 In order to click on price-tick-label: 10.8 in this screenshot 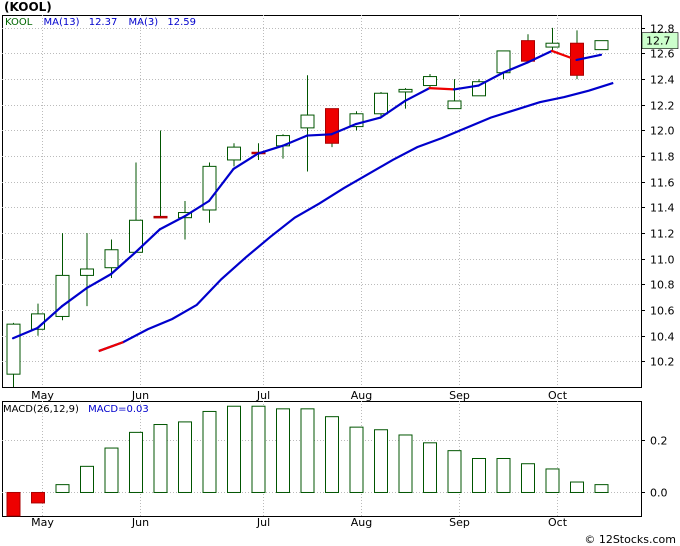, I will do `click(662, 285)`.